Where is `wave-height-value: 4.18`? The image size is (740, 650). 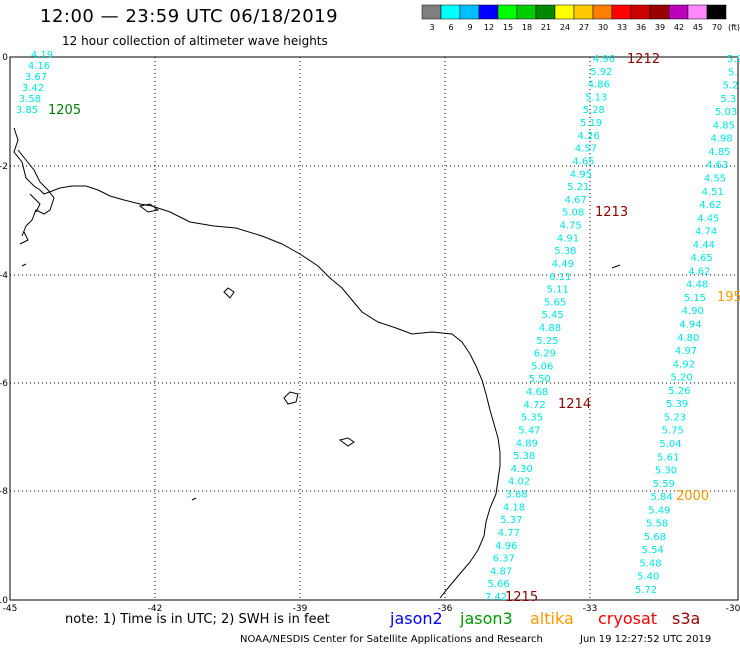 wave-height-value: 4.18 is located at coordinates (514, 507).